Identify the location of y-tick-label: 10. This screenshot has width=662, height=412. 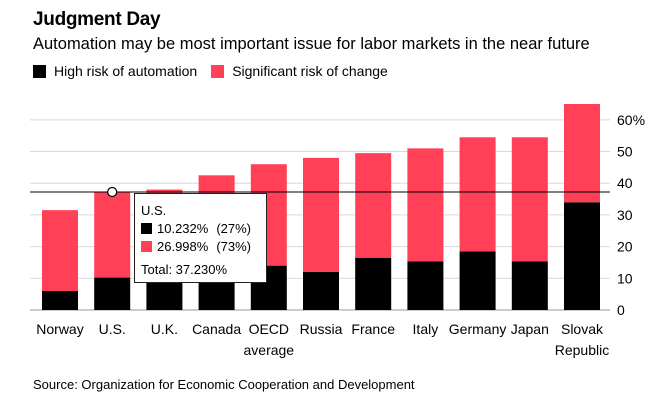
(625, 278).